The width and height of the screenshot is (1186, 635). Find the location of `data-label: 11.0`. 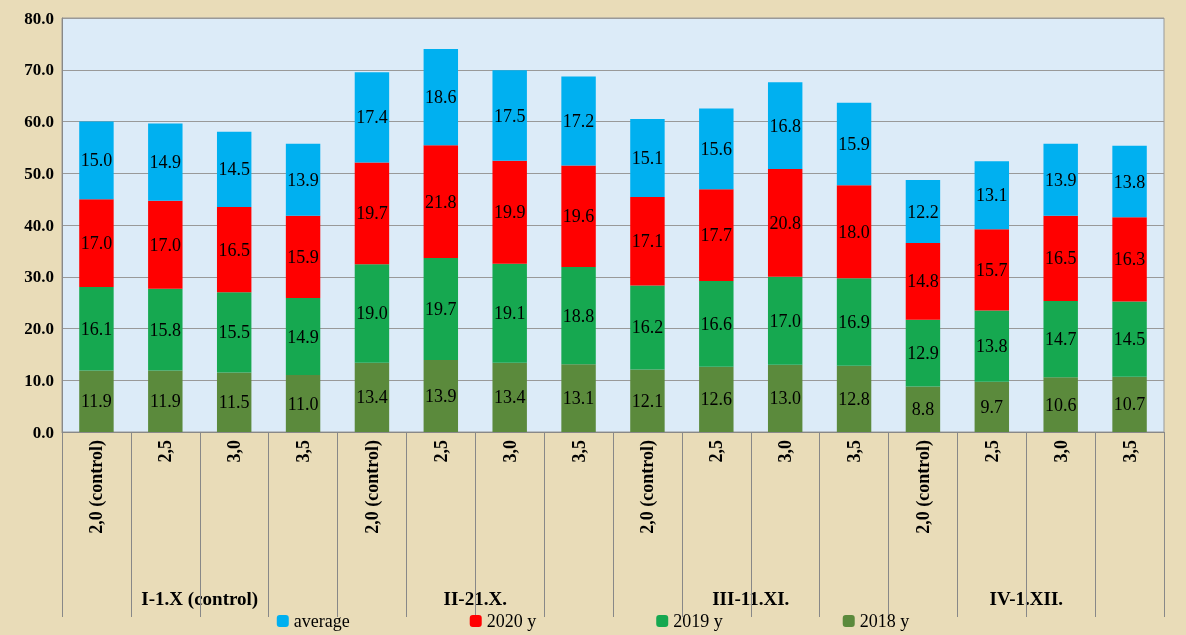

data-label: 11.0 is located at coordinates (303, 403).